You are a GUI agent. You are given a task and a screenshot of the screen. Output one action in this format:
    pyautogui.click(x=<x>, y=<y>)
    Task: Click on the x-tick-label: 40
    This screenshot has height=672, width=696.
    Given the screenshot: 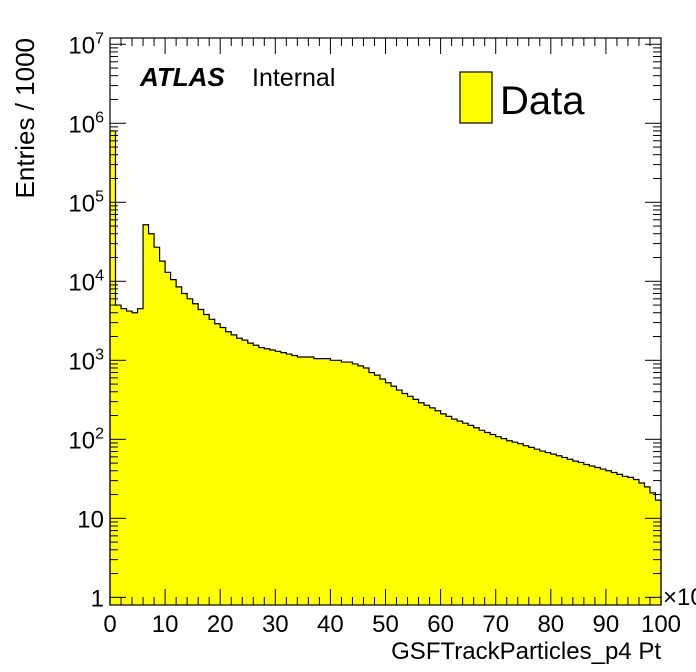 What is the action you would take?
    pyautogui.click(x=330, y=624)
    